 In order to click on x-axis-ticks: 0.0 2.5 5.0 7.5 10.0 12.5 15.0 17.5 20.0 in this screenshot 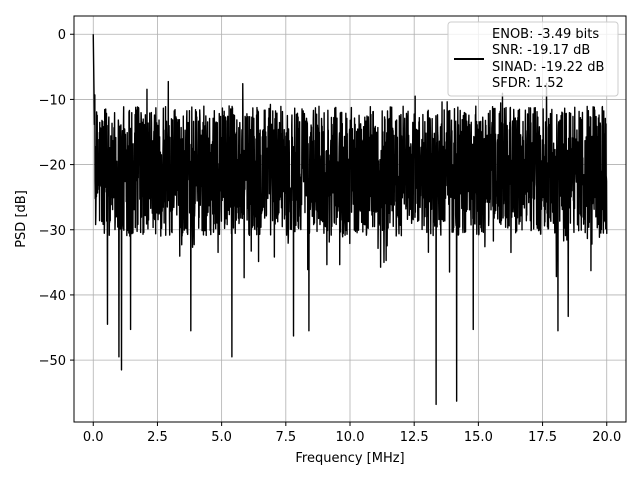, I will do `click(352, 433)`.